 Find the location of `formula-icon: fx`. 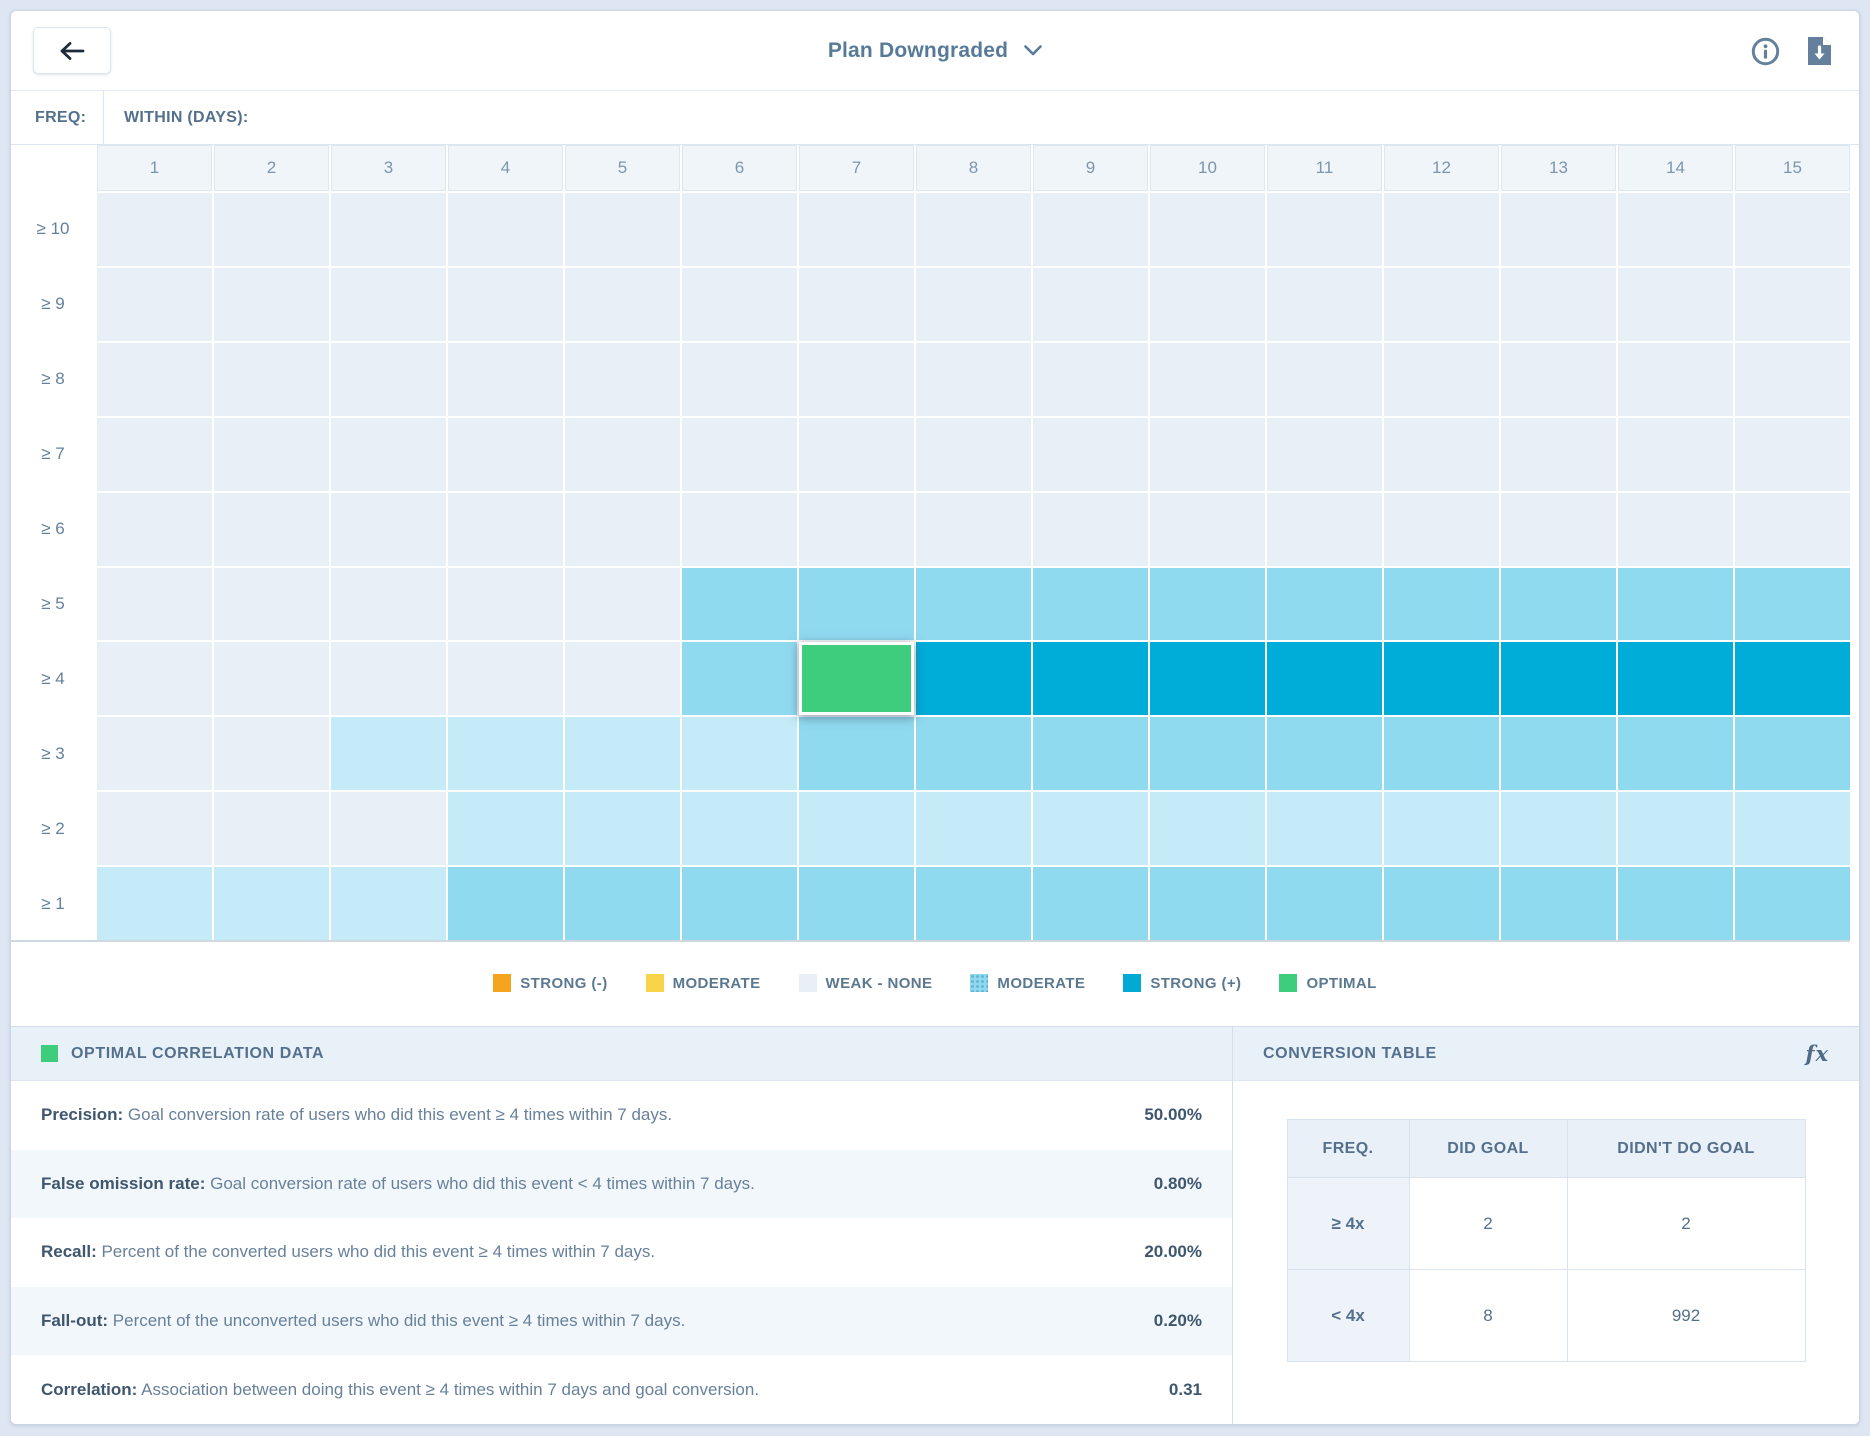

formula-icon: fx is located at coordinates (1817, 1053).